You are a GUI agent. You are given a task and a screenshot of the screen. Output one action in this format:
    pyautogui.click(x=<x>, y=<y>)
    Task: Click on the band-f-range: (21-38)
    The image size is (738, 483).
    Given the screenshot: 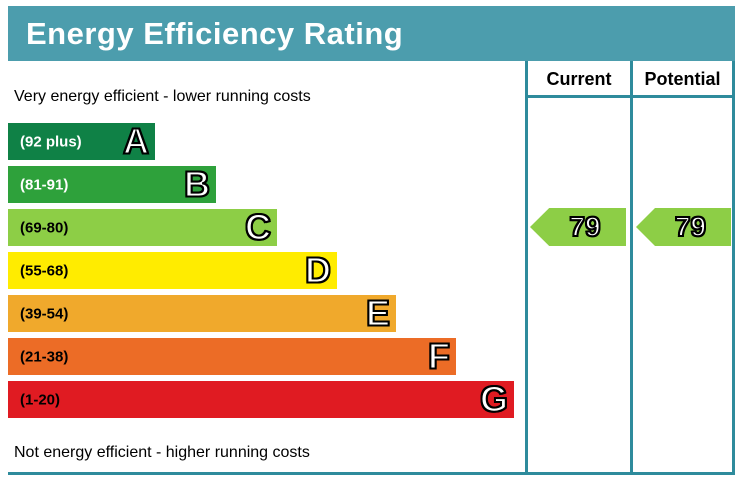 What is the action you would take?
    pyautogui.click(x=44, y=356)
    